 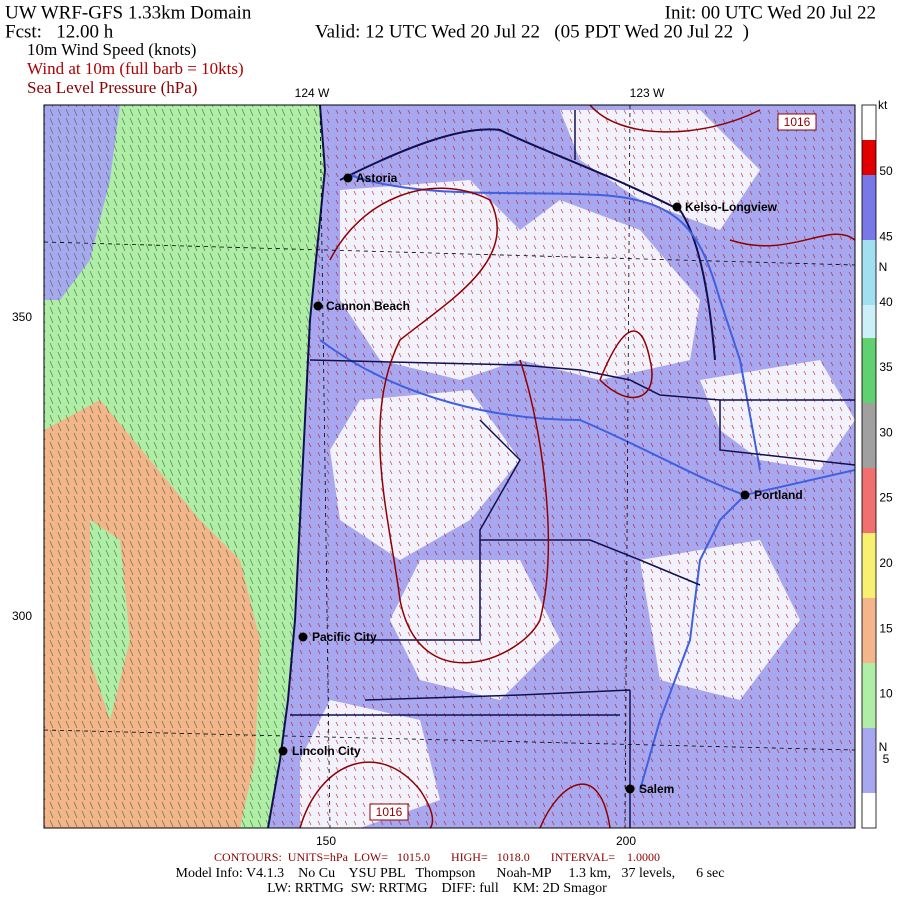 I want to click on river, so click(x=692, y=642).